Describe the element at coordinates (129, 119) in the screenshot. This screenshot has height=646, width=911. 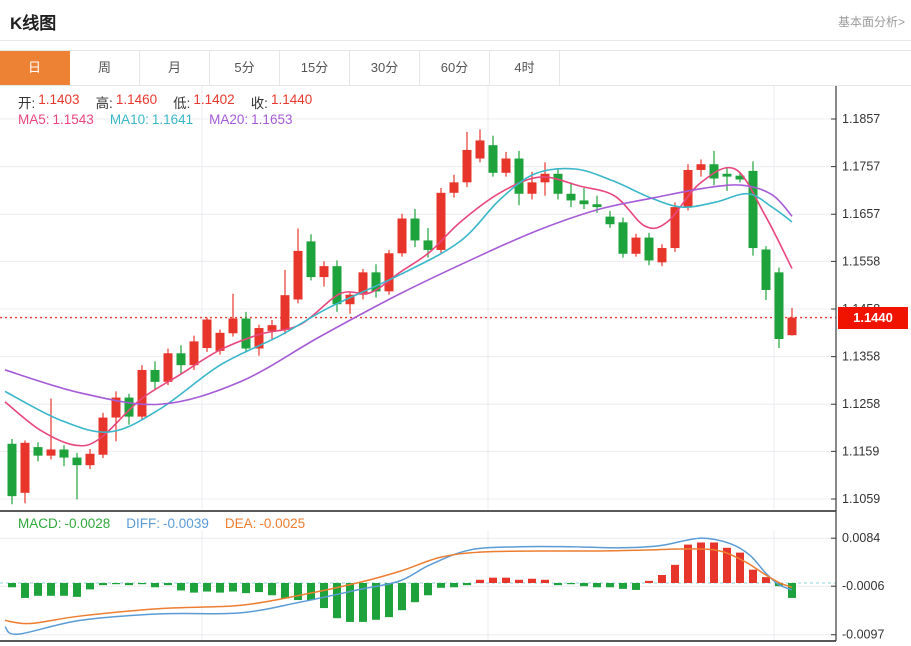
I see `ma10-label: MA10:` at that location.